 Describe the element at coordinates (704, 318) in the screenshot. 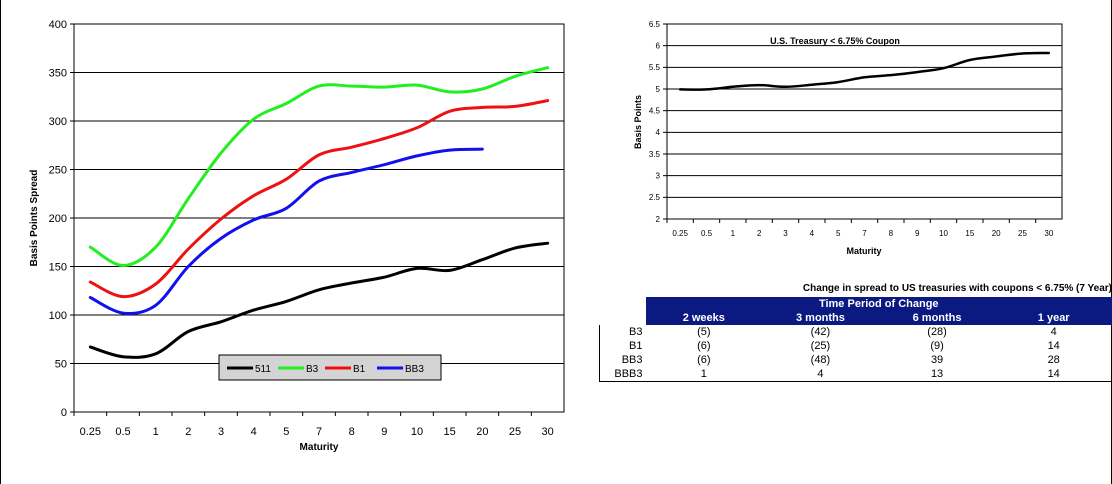

I see `column-header: 2 weeks` at that location.